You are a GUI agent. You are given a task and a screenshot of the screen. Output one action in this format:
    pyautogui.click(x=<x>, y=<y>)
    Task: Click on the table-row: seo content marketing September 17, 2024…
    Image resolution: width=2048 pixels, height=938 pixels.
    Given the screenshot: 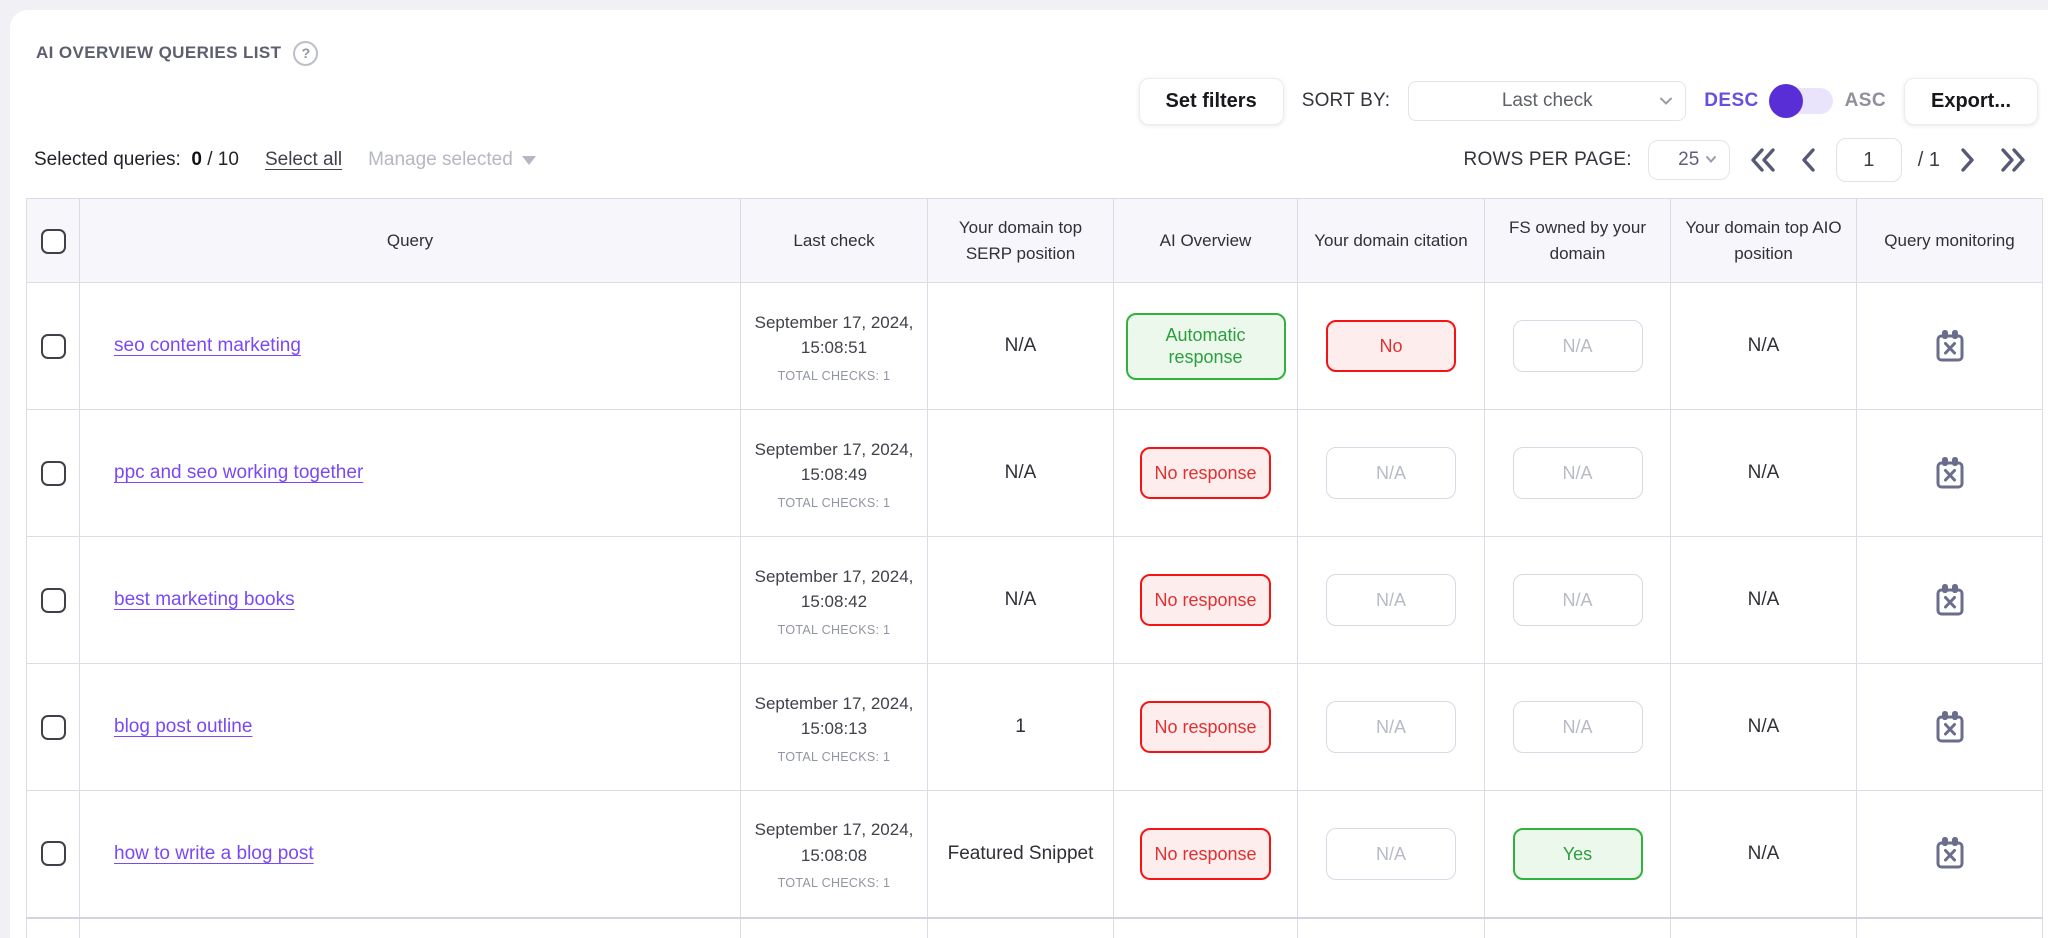 What is the action you would take?
    pyautogui.click(x=1034, y=346)
    